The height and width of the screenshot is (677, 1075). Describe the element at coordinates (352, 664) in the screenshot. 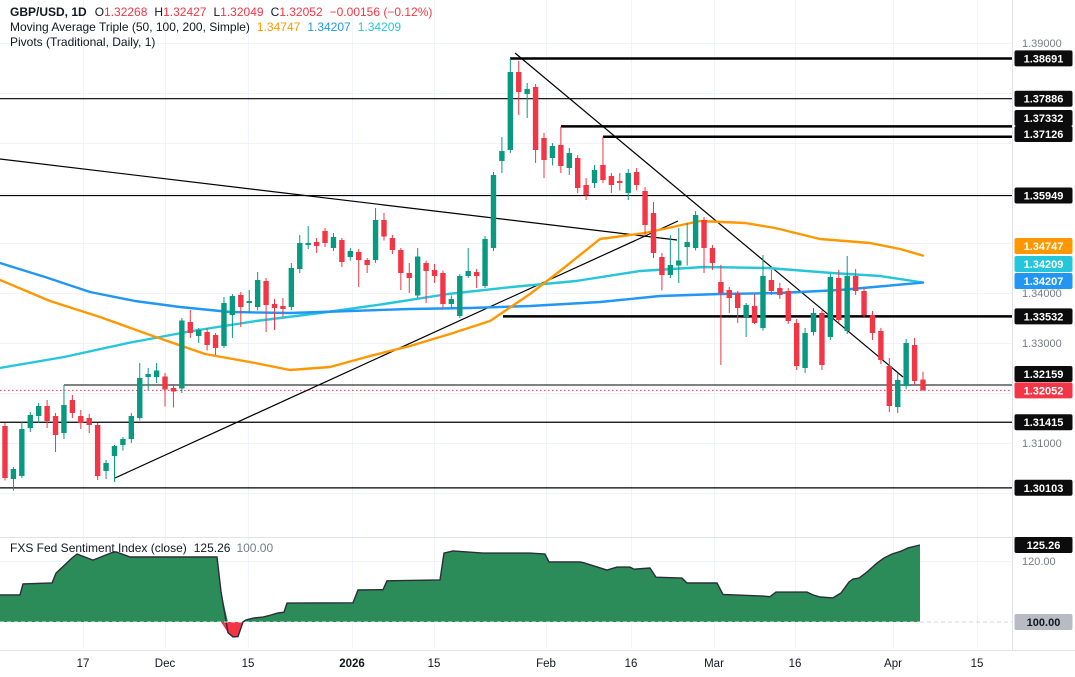

I see `time-label-2026: 2026` at that location.